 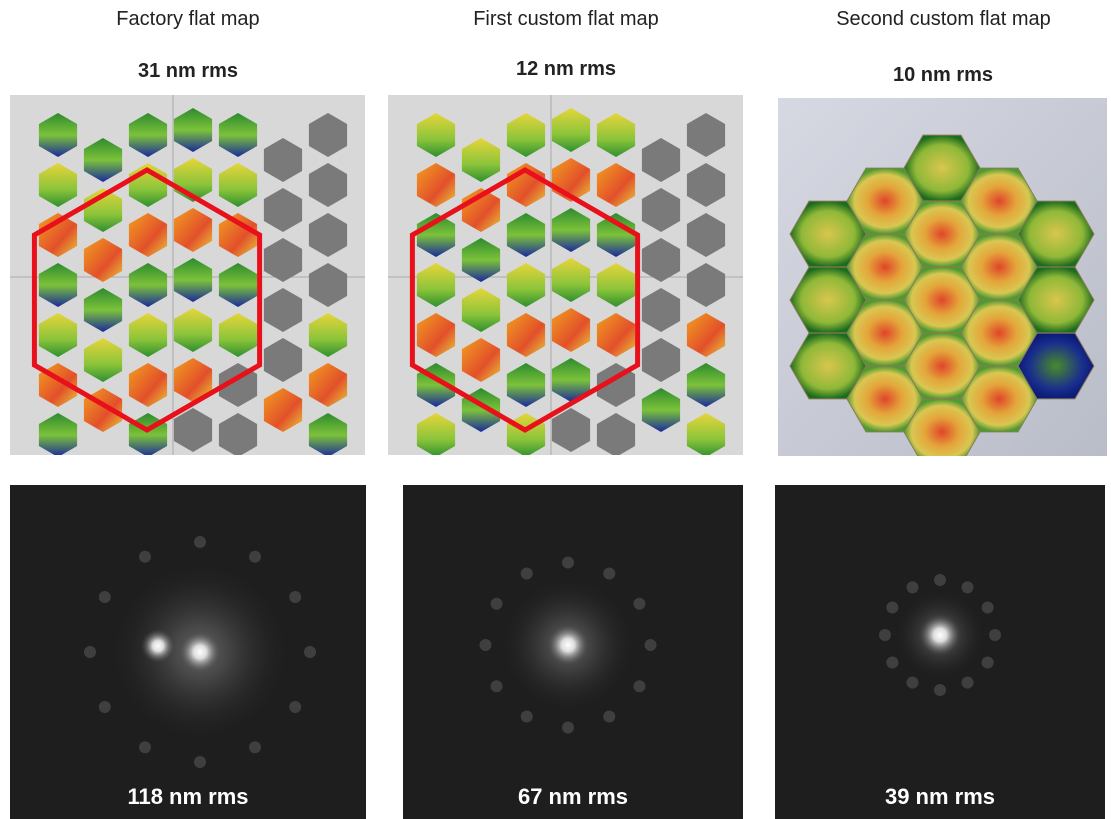 I want to click on top-label: 31 nm rms, so click(x=188, y=71).